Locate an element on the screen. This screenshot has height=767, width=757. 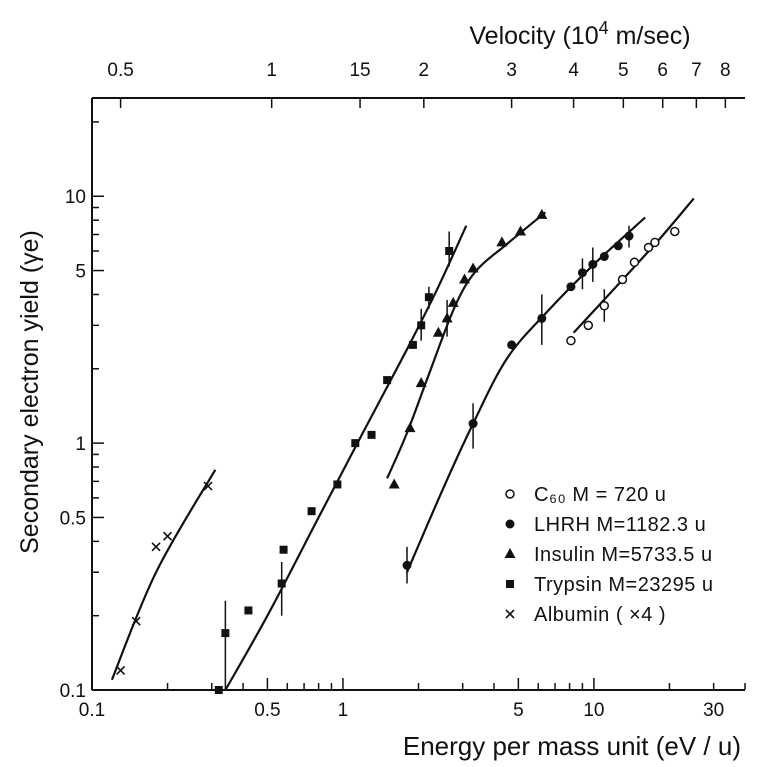
top-tick-label: 2 is located at coordinates (424, 70).